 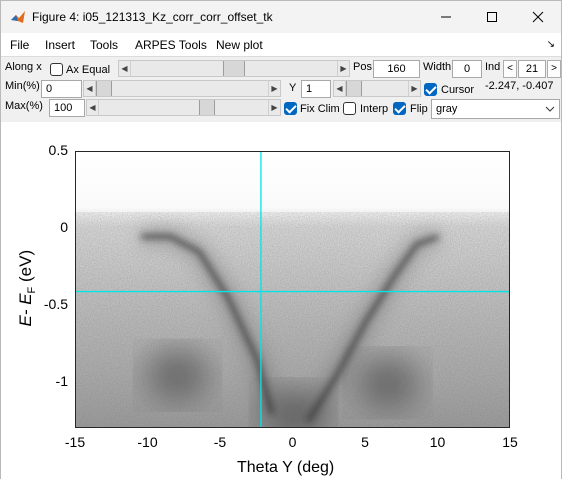 I want to click on min-slider: ◀ ▶, so click(x=182, y=88).